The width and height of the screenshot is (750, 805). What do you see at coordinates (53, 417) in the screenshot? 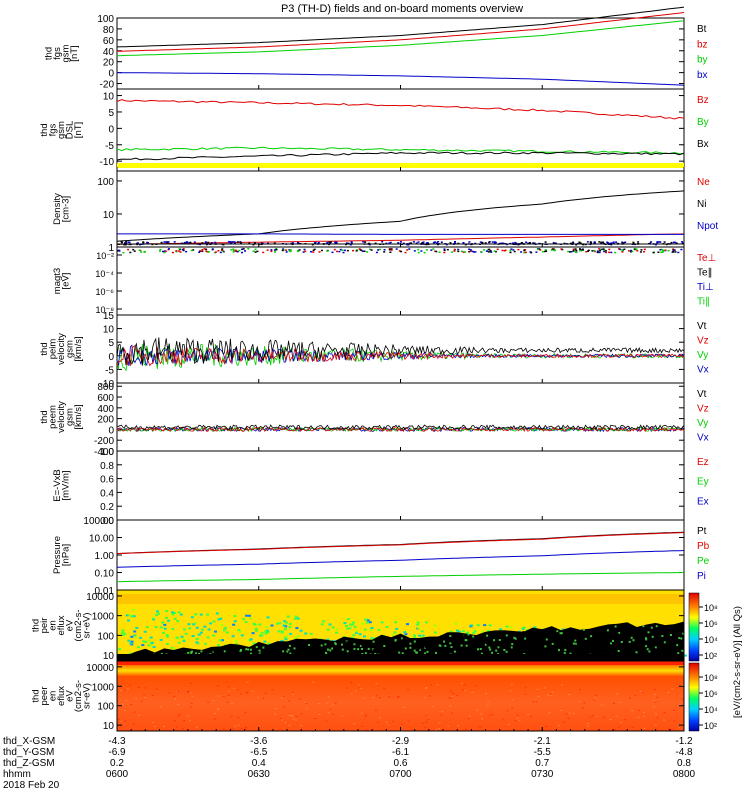
I see `y-axis-label: peem` at bounding box center [53, 417].